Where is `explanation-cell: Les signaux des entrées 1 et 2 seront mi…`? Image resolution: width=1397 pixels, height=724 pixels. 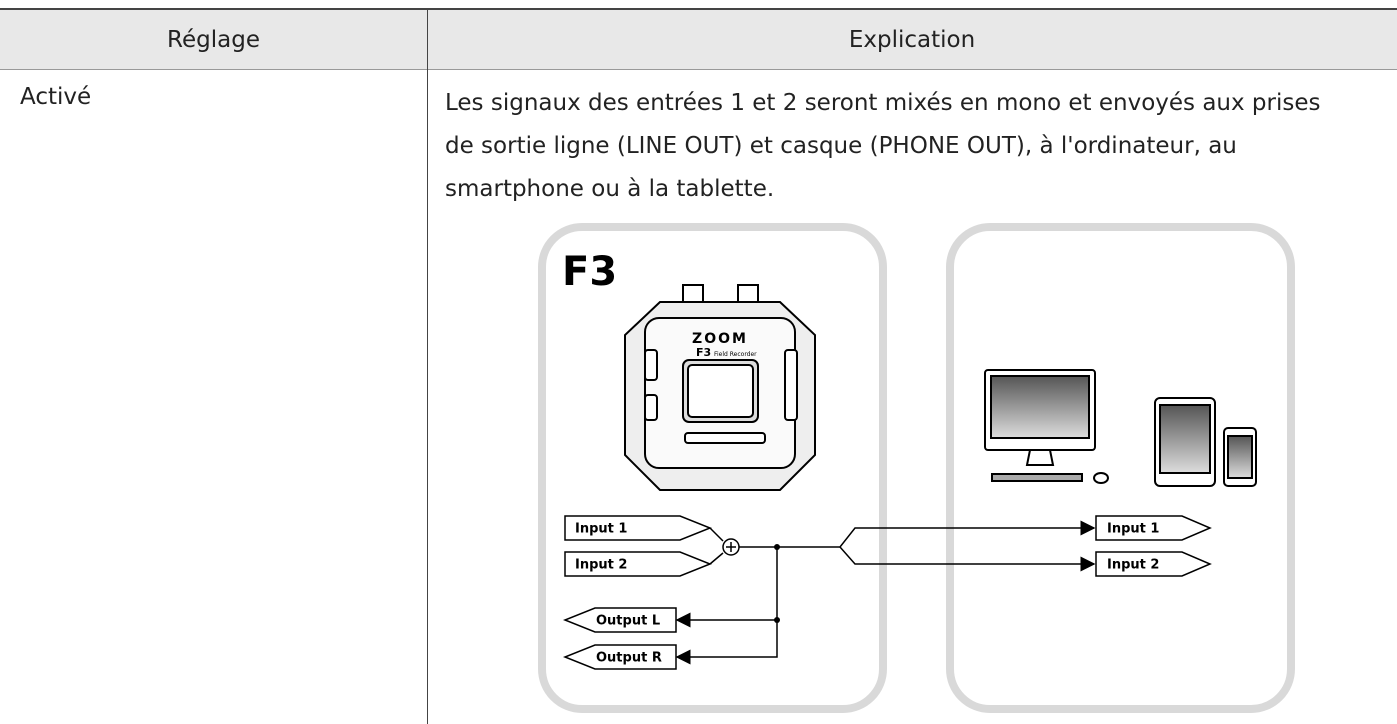 explanation-cell: Les signaux des entrées 1 et 2 seront mi… is located at coordinates (883, 146).